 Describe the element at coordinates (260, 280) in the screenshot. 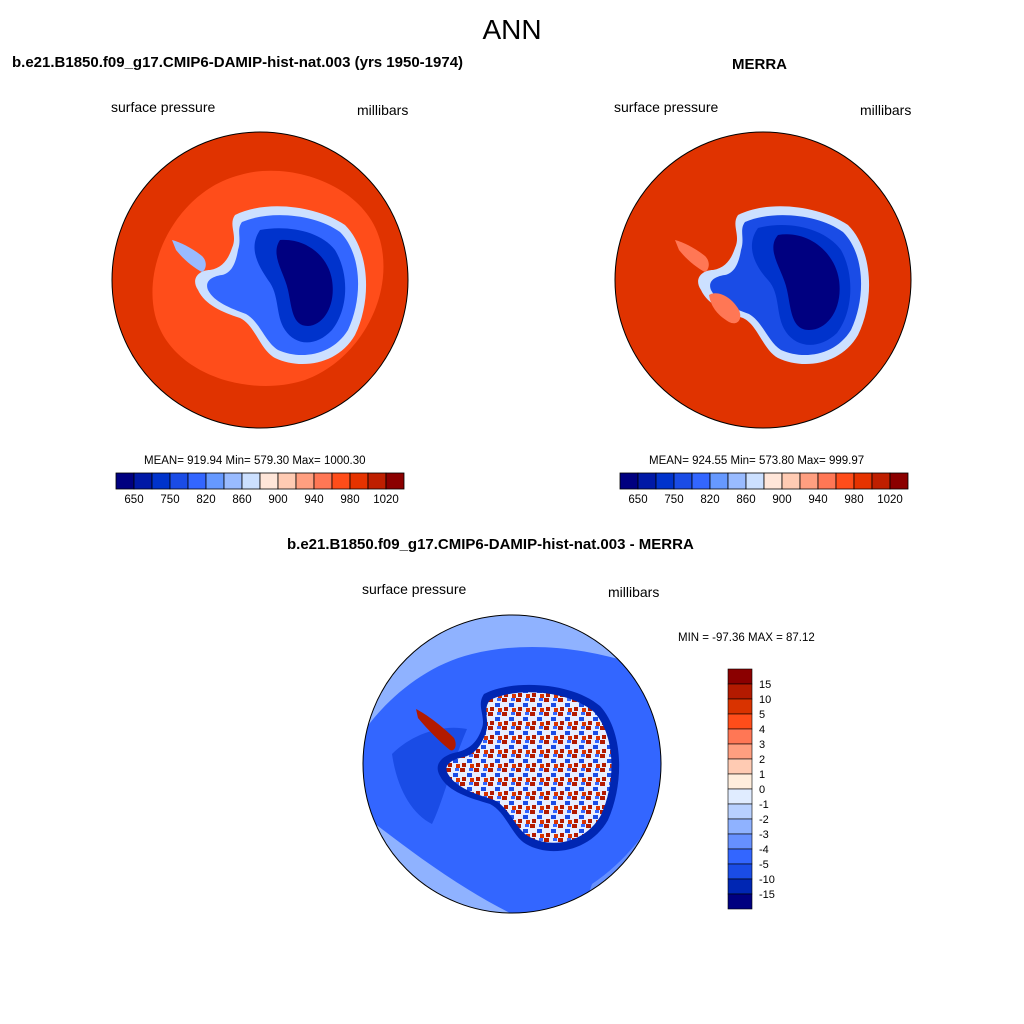

I see `panel1-map` at that location.